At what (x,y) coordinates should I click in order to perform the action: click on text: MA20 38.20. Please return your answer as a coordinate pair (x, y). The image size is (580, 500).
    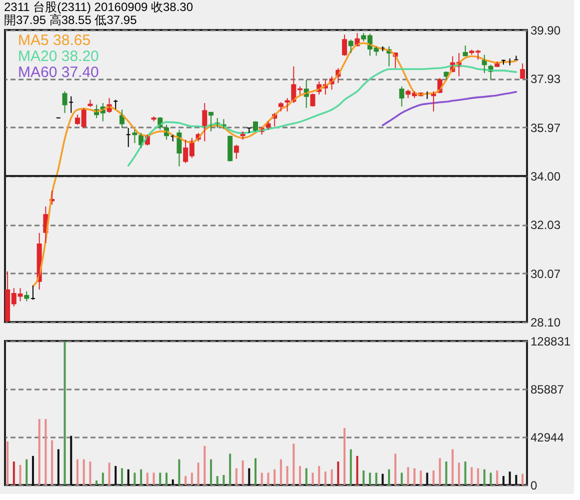
    Looking at the image, I should click on (58, 56).